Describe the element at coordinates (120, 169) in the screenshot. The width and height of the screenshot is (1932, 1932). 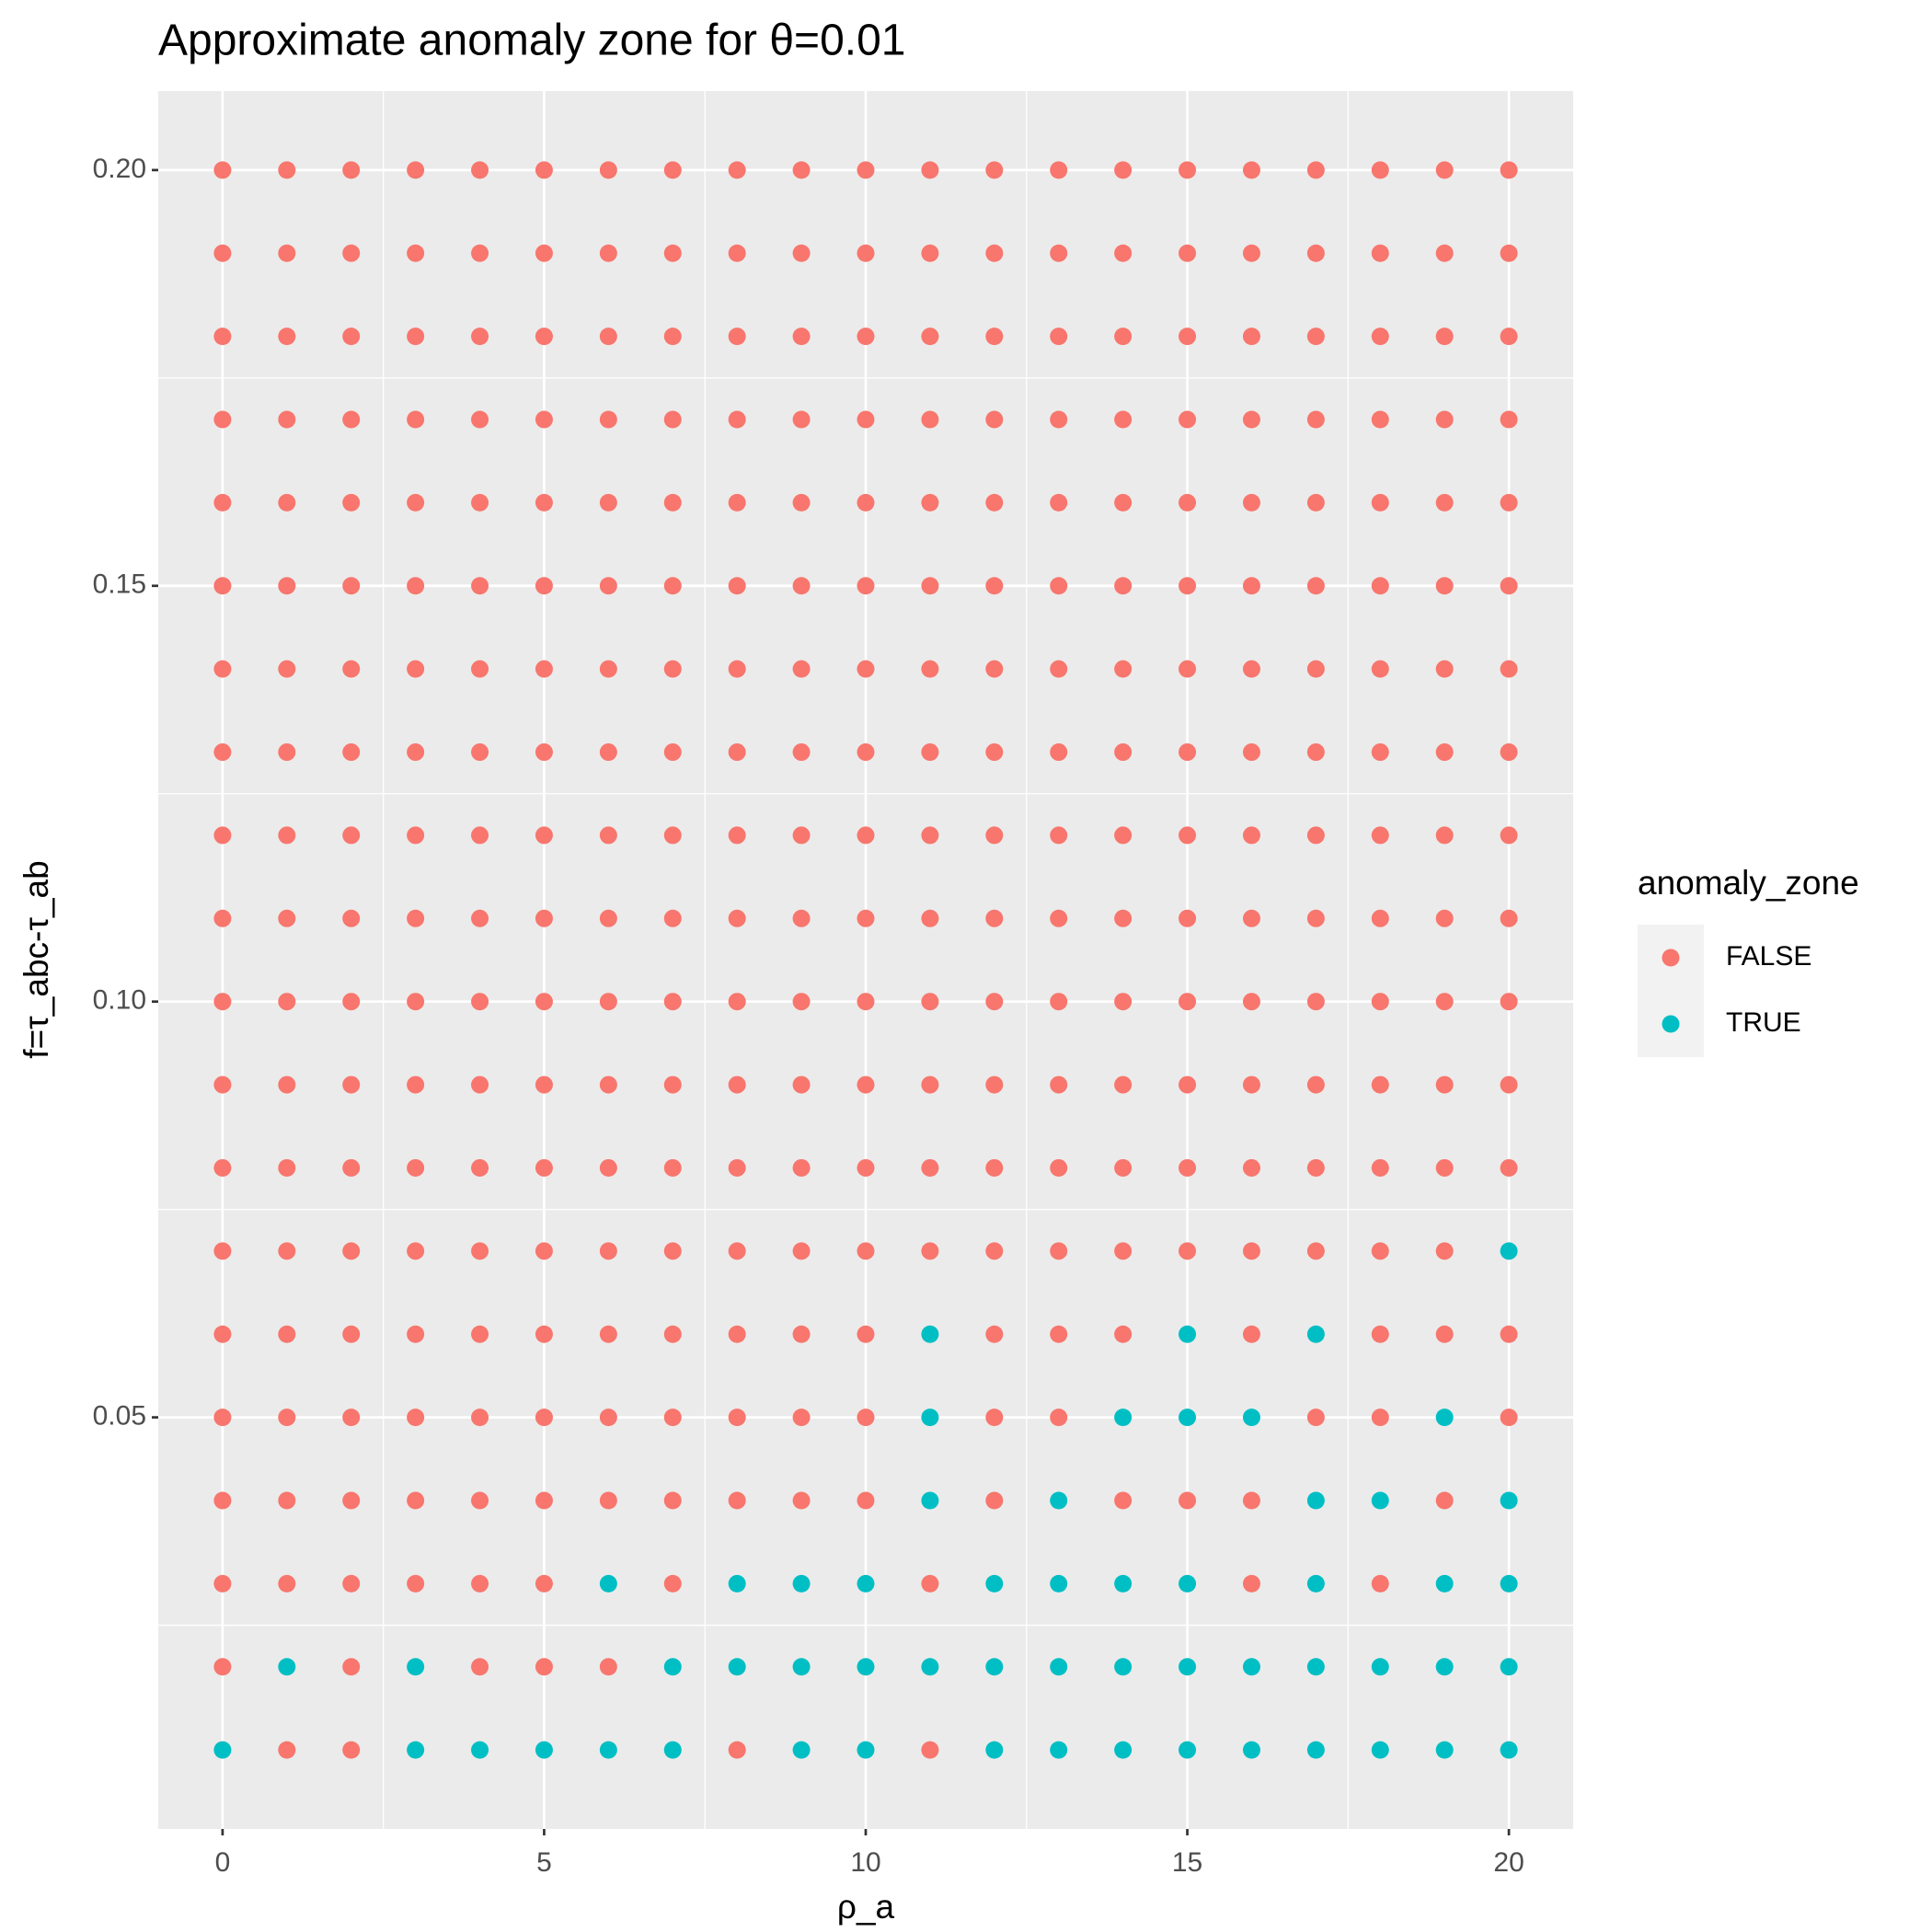
I see `y-tick-label: 0.20` at that location.